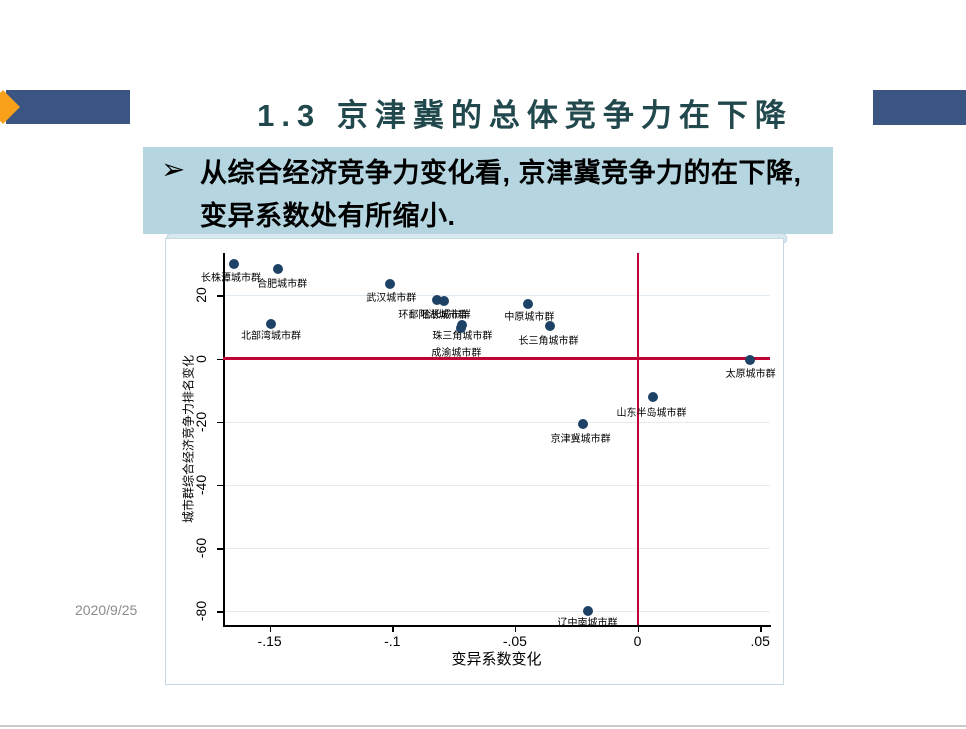 The height and width of the screenshot is (729, 966). Describe the element at coordinates (497, 626) in the screenshot. I see `x-axis-line` at that location.